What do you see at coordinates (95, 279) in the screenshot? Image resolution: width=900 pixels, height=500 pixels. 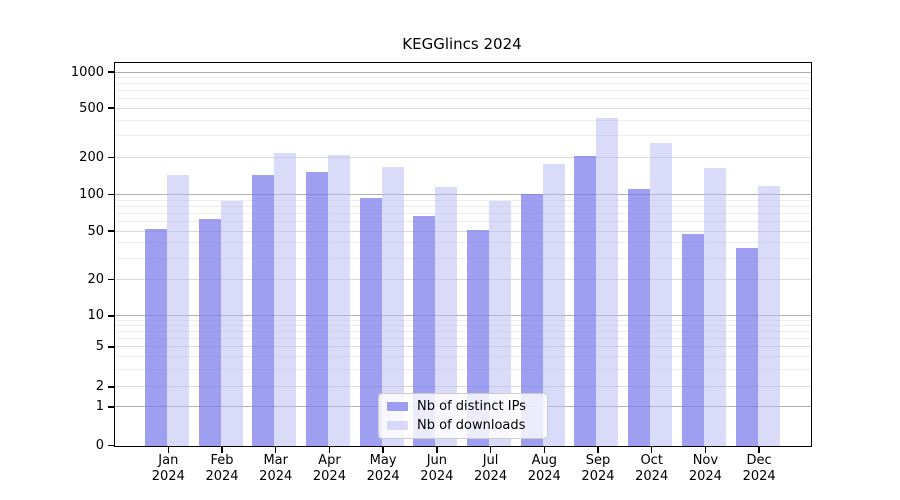 I see `y-tick-label-20: 20` at bounding box center [95, 279].